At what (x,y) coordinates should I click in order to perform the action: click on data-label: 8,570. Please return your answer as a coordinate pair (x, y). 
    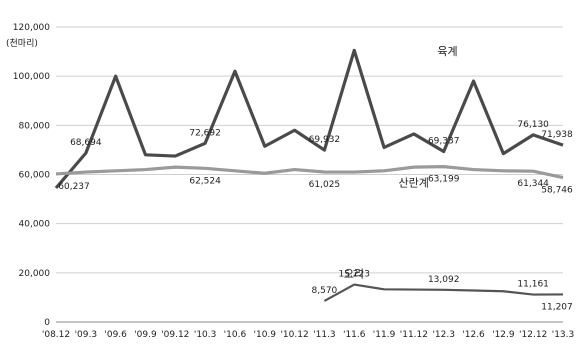
    Looking at the image, I should click on (325, 291).